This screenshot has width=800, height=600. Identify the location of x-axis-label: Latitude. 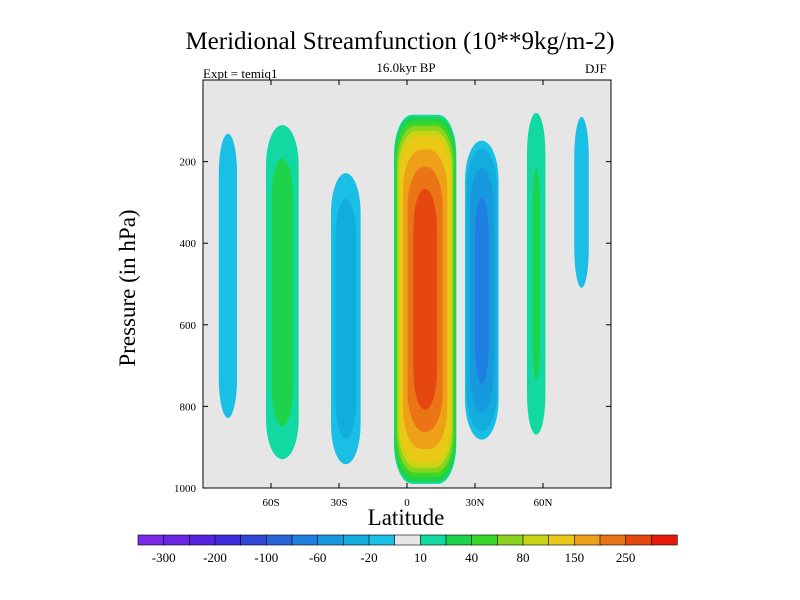
(406, 517).